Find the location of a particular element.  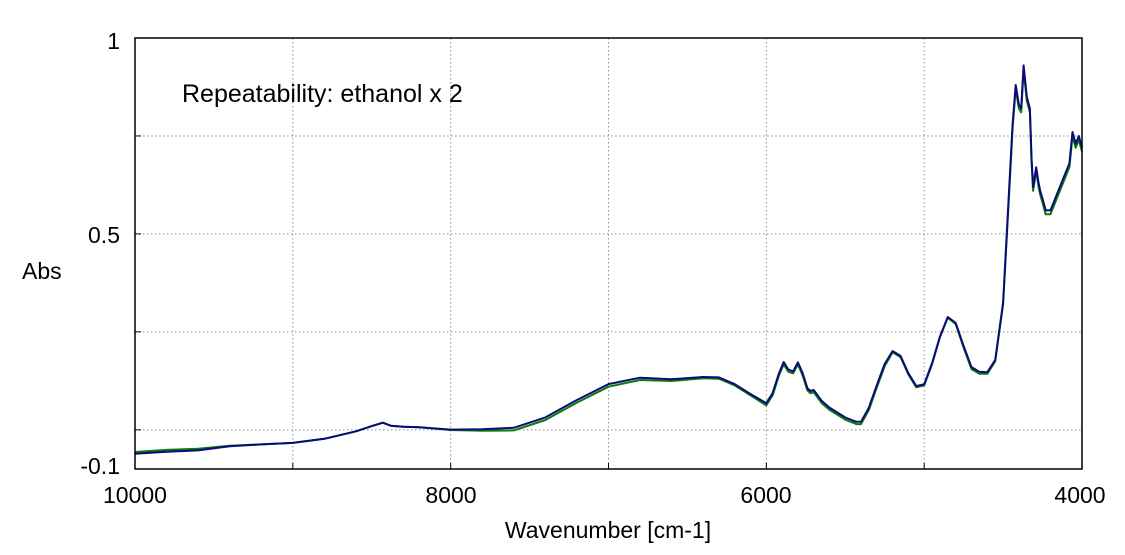

y-axis-title: Abs is located at coordinates (42, 271).